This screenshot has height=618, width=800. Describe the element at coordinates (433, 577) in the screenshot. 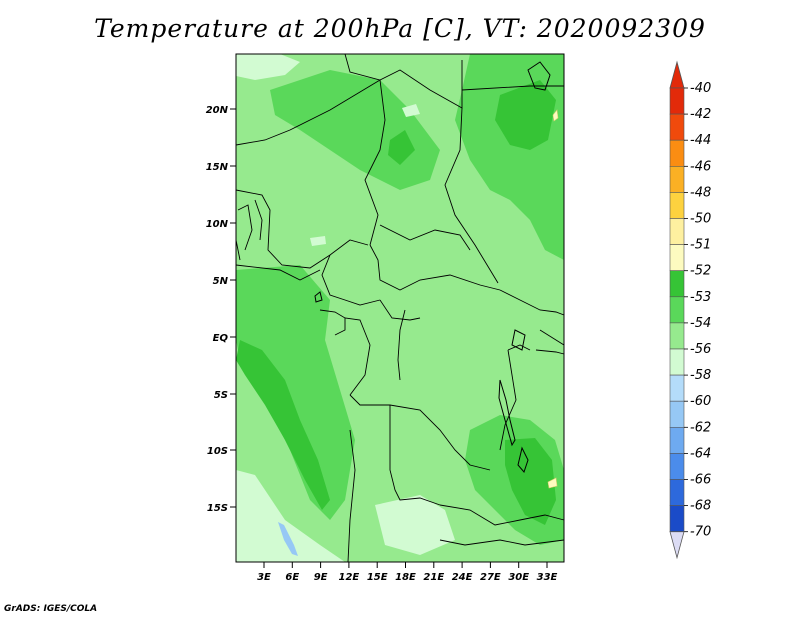

I see `lon-label: 21E` at that location.